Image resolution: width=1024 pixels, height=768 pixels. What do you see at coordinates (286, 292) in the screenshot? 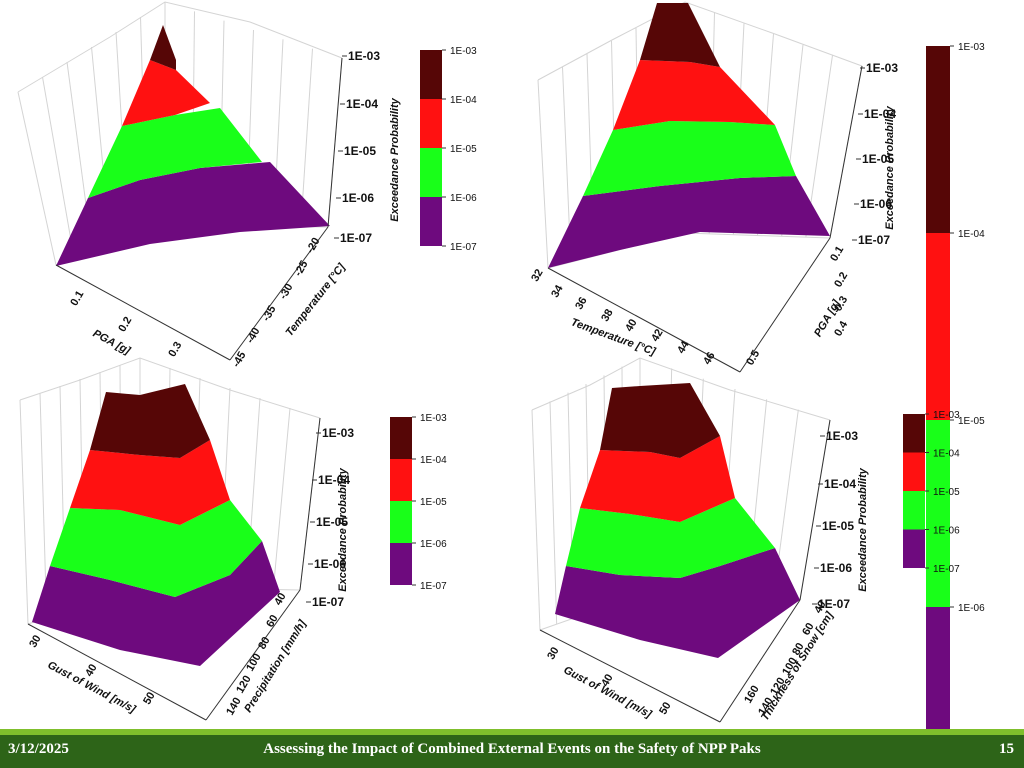
I see `y-tick-label: -30` at bounding box center [286, 292].